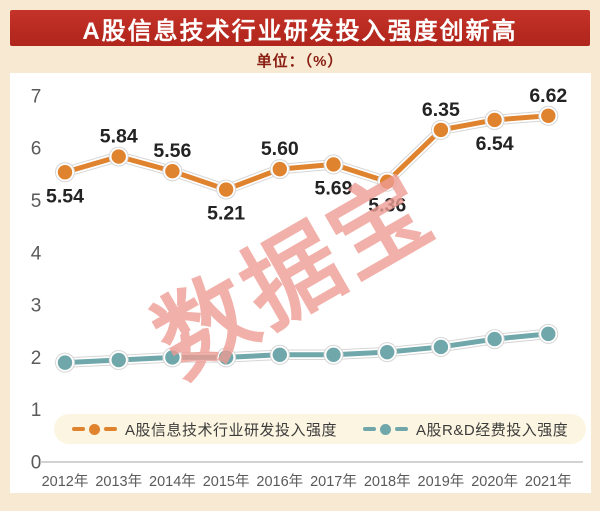  I want to click on x-axis-category-label: 2016年, so click(279, 481).